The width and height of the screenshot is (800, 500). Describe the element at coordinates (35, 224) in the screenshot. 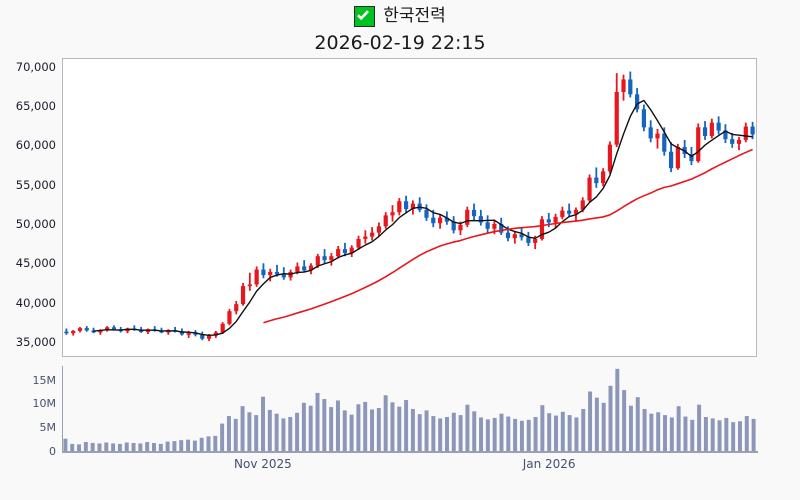

I see `price-tick-label: 50,000` at that location.